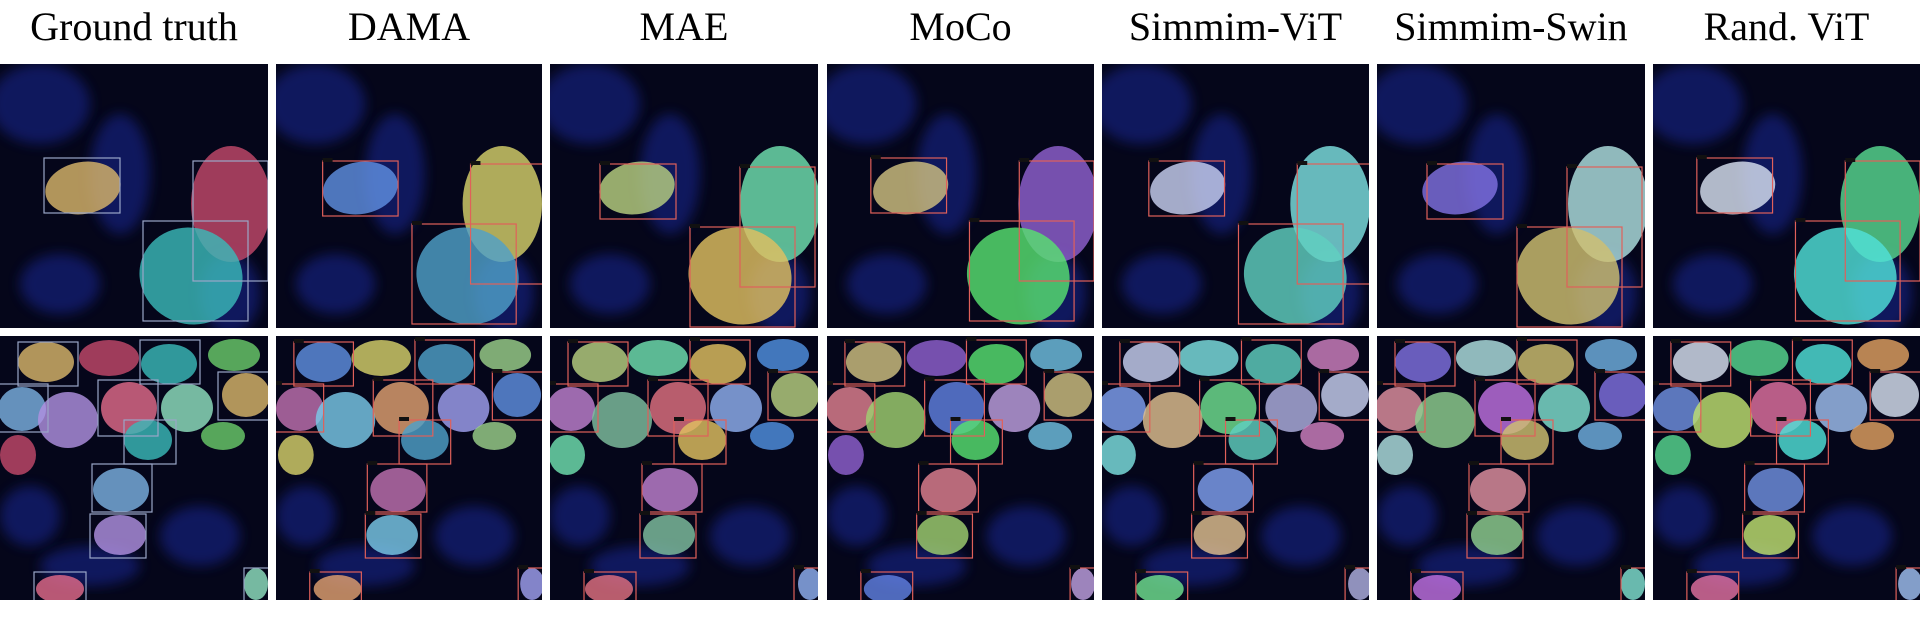 Image resolution: width=1920 pixels, height=628 pixels. I want to click on result-panel-dense-cells-crop, so click(1786, 468).